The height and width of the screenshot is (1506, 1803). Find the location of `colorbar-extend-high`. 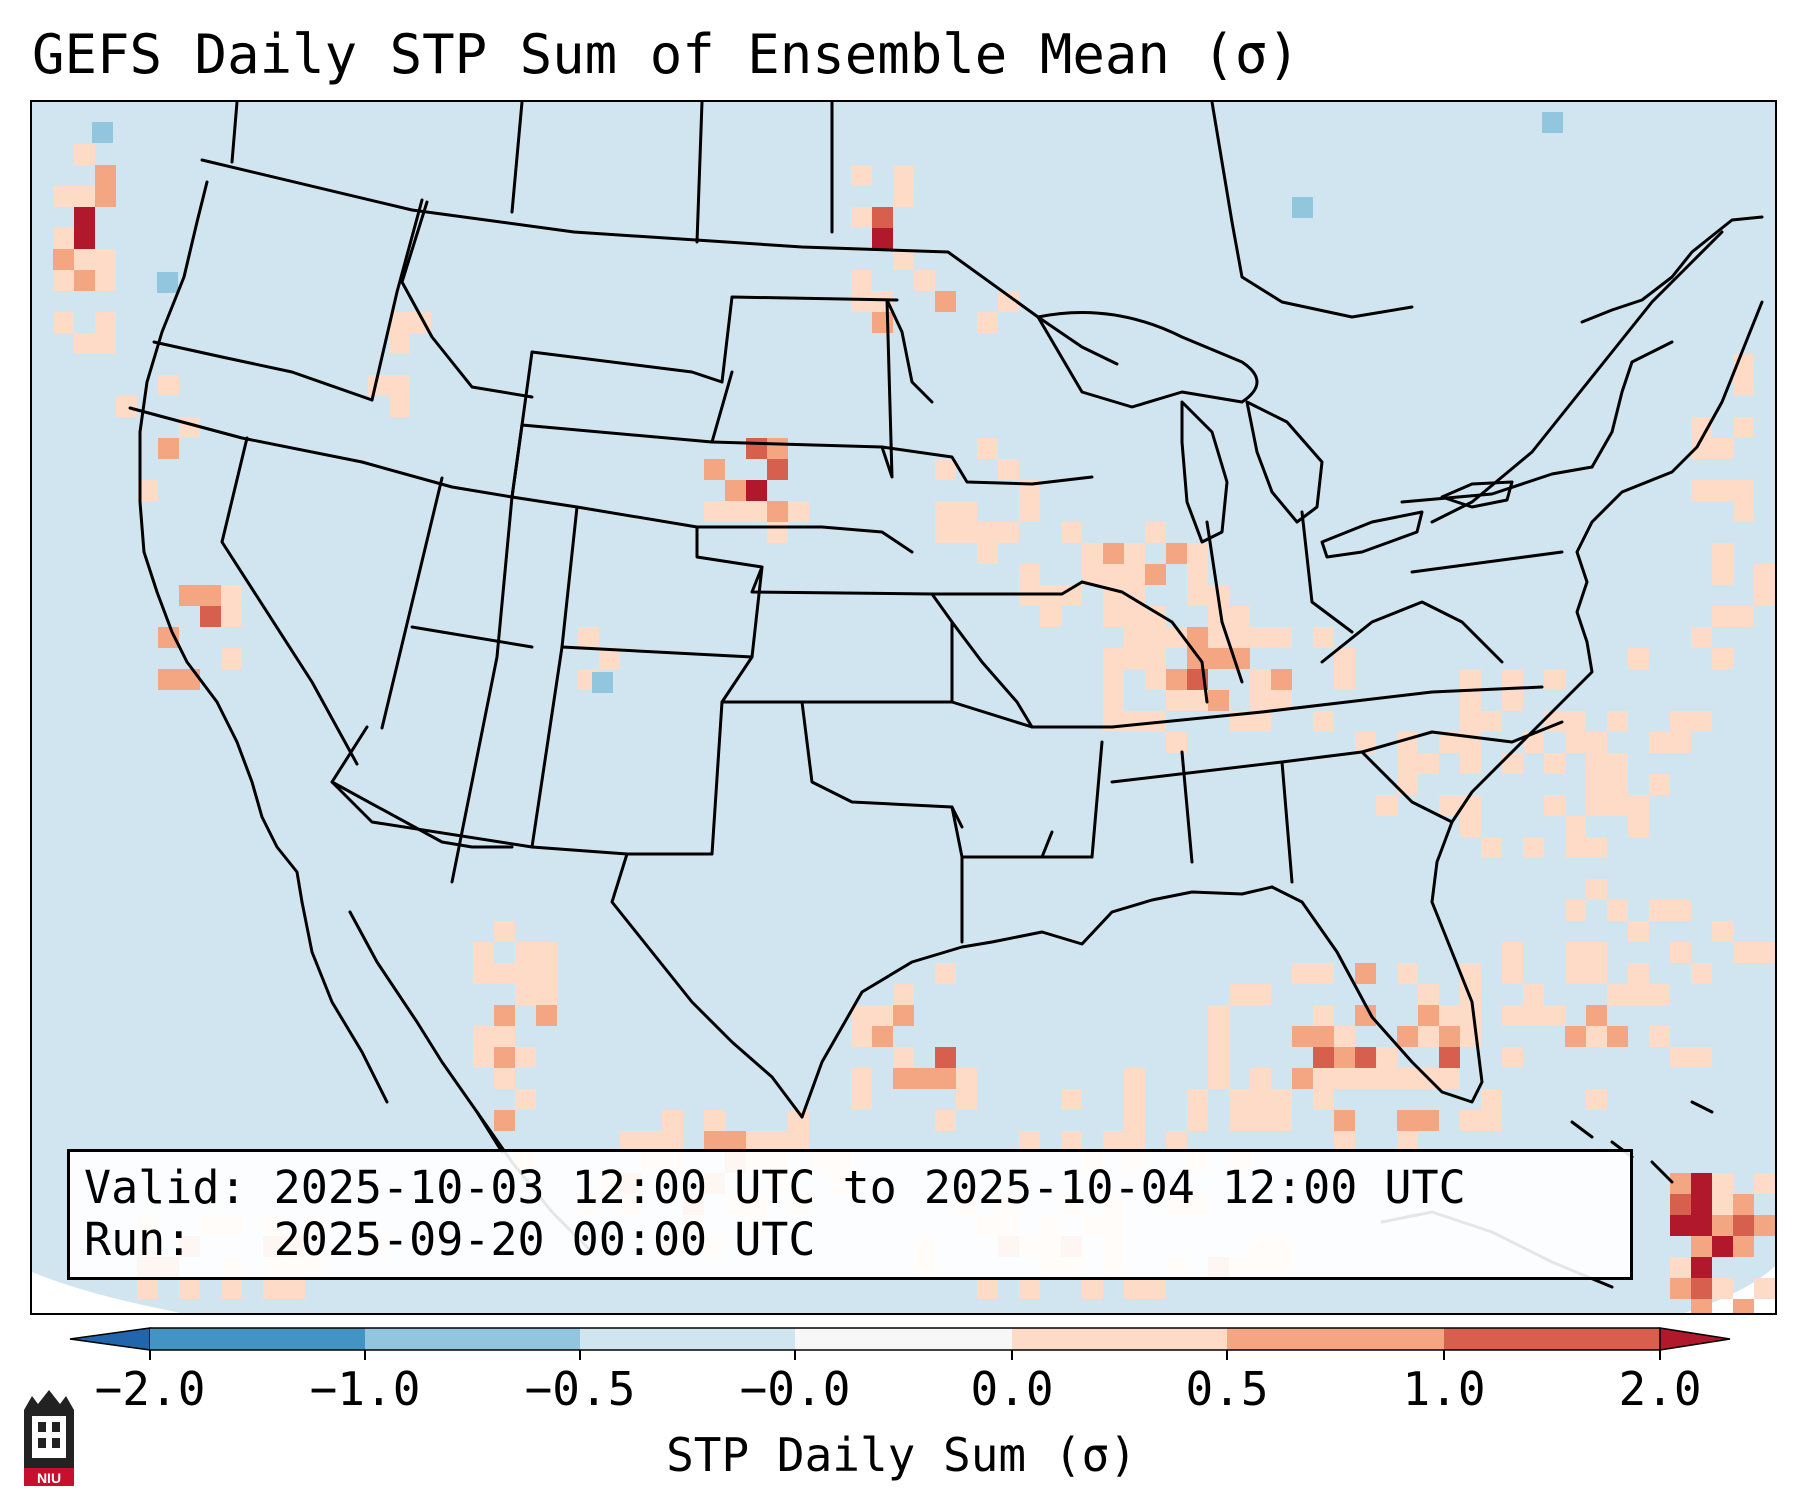

colorbar-extend-high is located at coordinates (1695, 1339).